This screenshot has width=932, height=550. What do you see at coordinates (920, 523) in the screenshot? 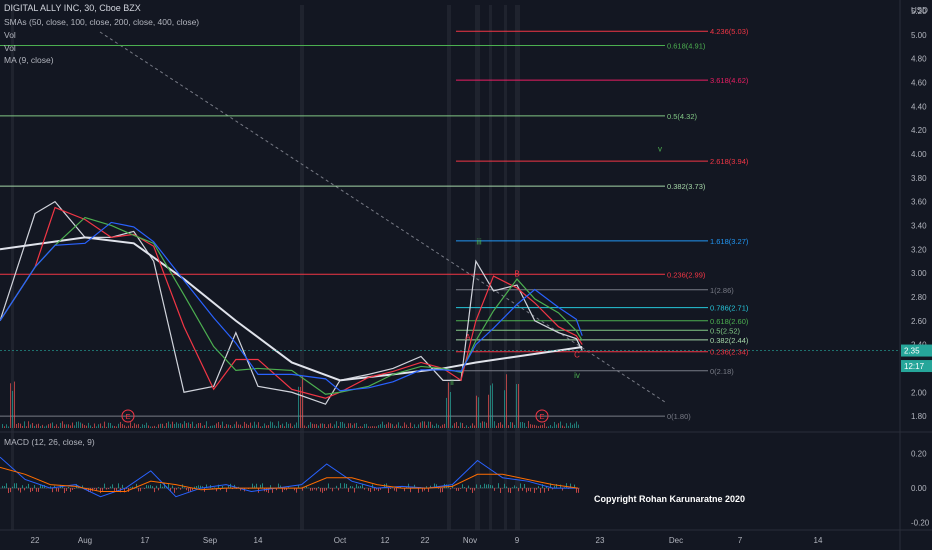
I see `macd-tick-label-2: -0.20` at bounding box center [920, 523].